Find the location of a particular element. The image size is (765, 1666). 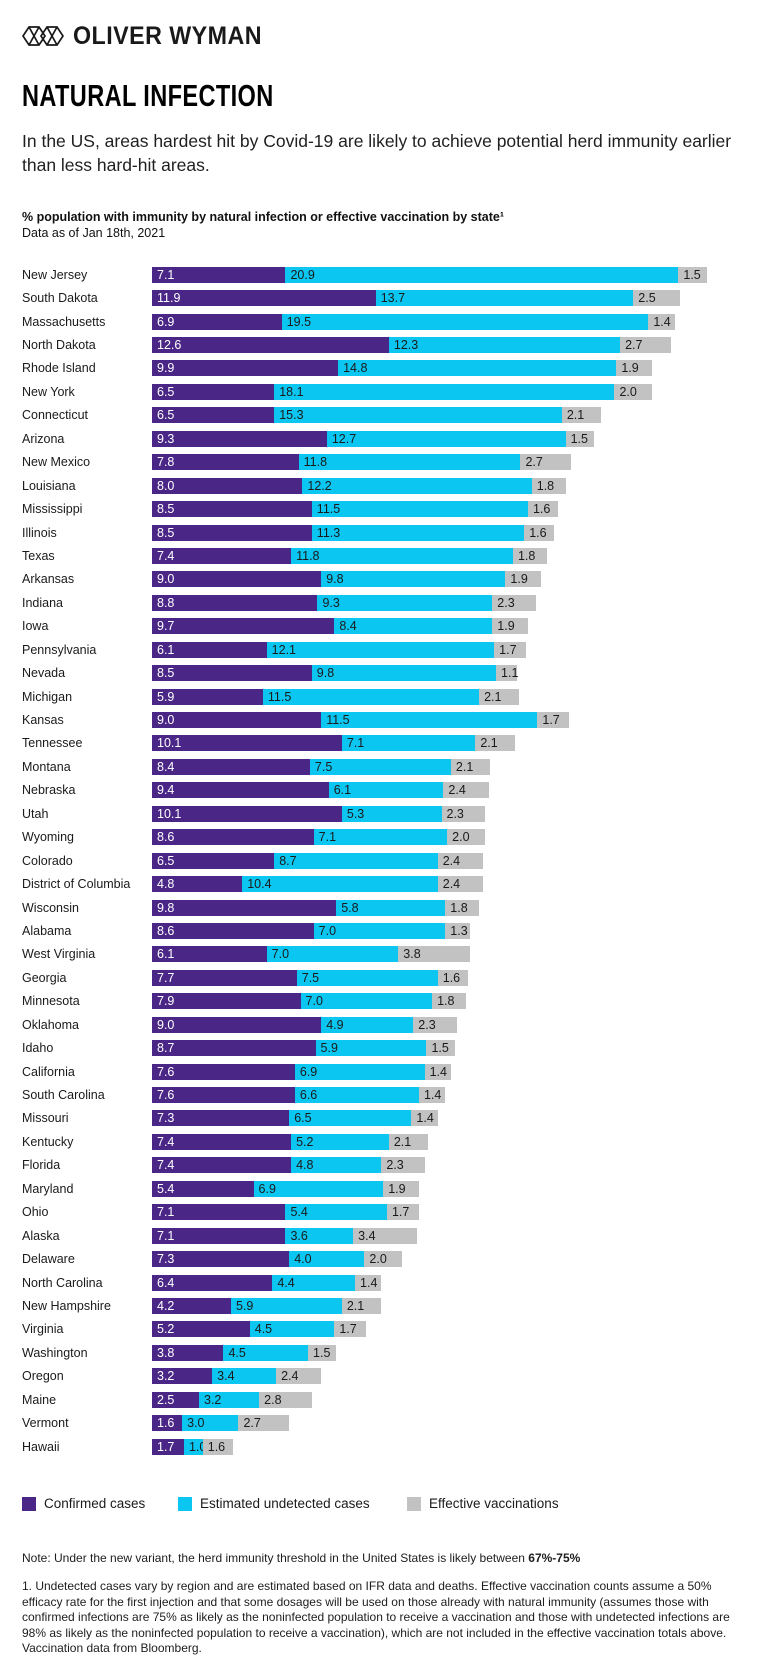

chart-row: Massachusetts 6.9 19.5 1.4 is located at coordinates (382, 321).